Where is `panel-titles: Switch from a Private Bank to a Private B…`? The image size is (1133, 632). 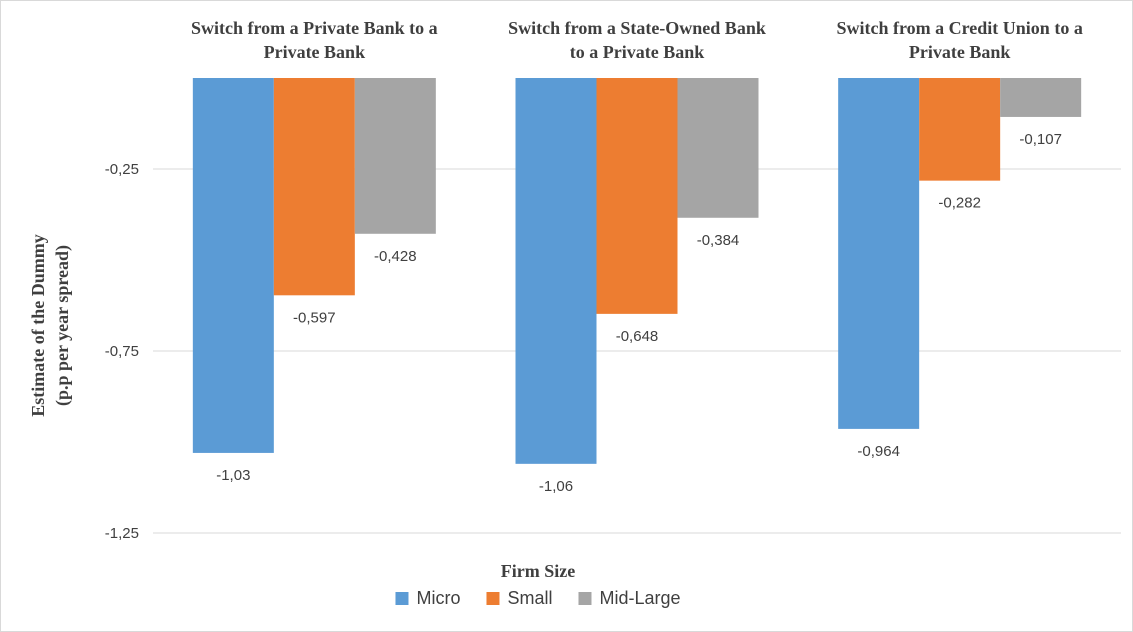 panel-titles: Switch from a Private Bank to a Private B… is located at coordinates (637, 40).